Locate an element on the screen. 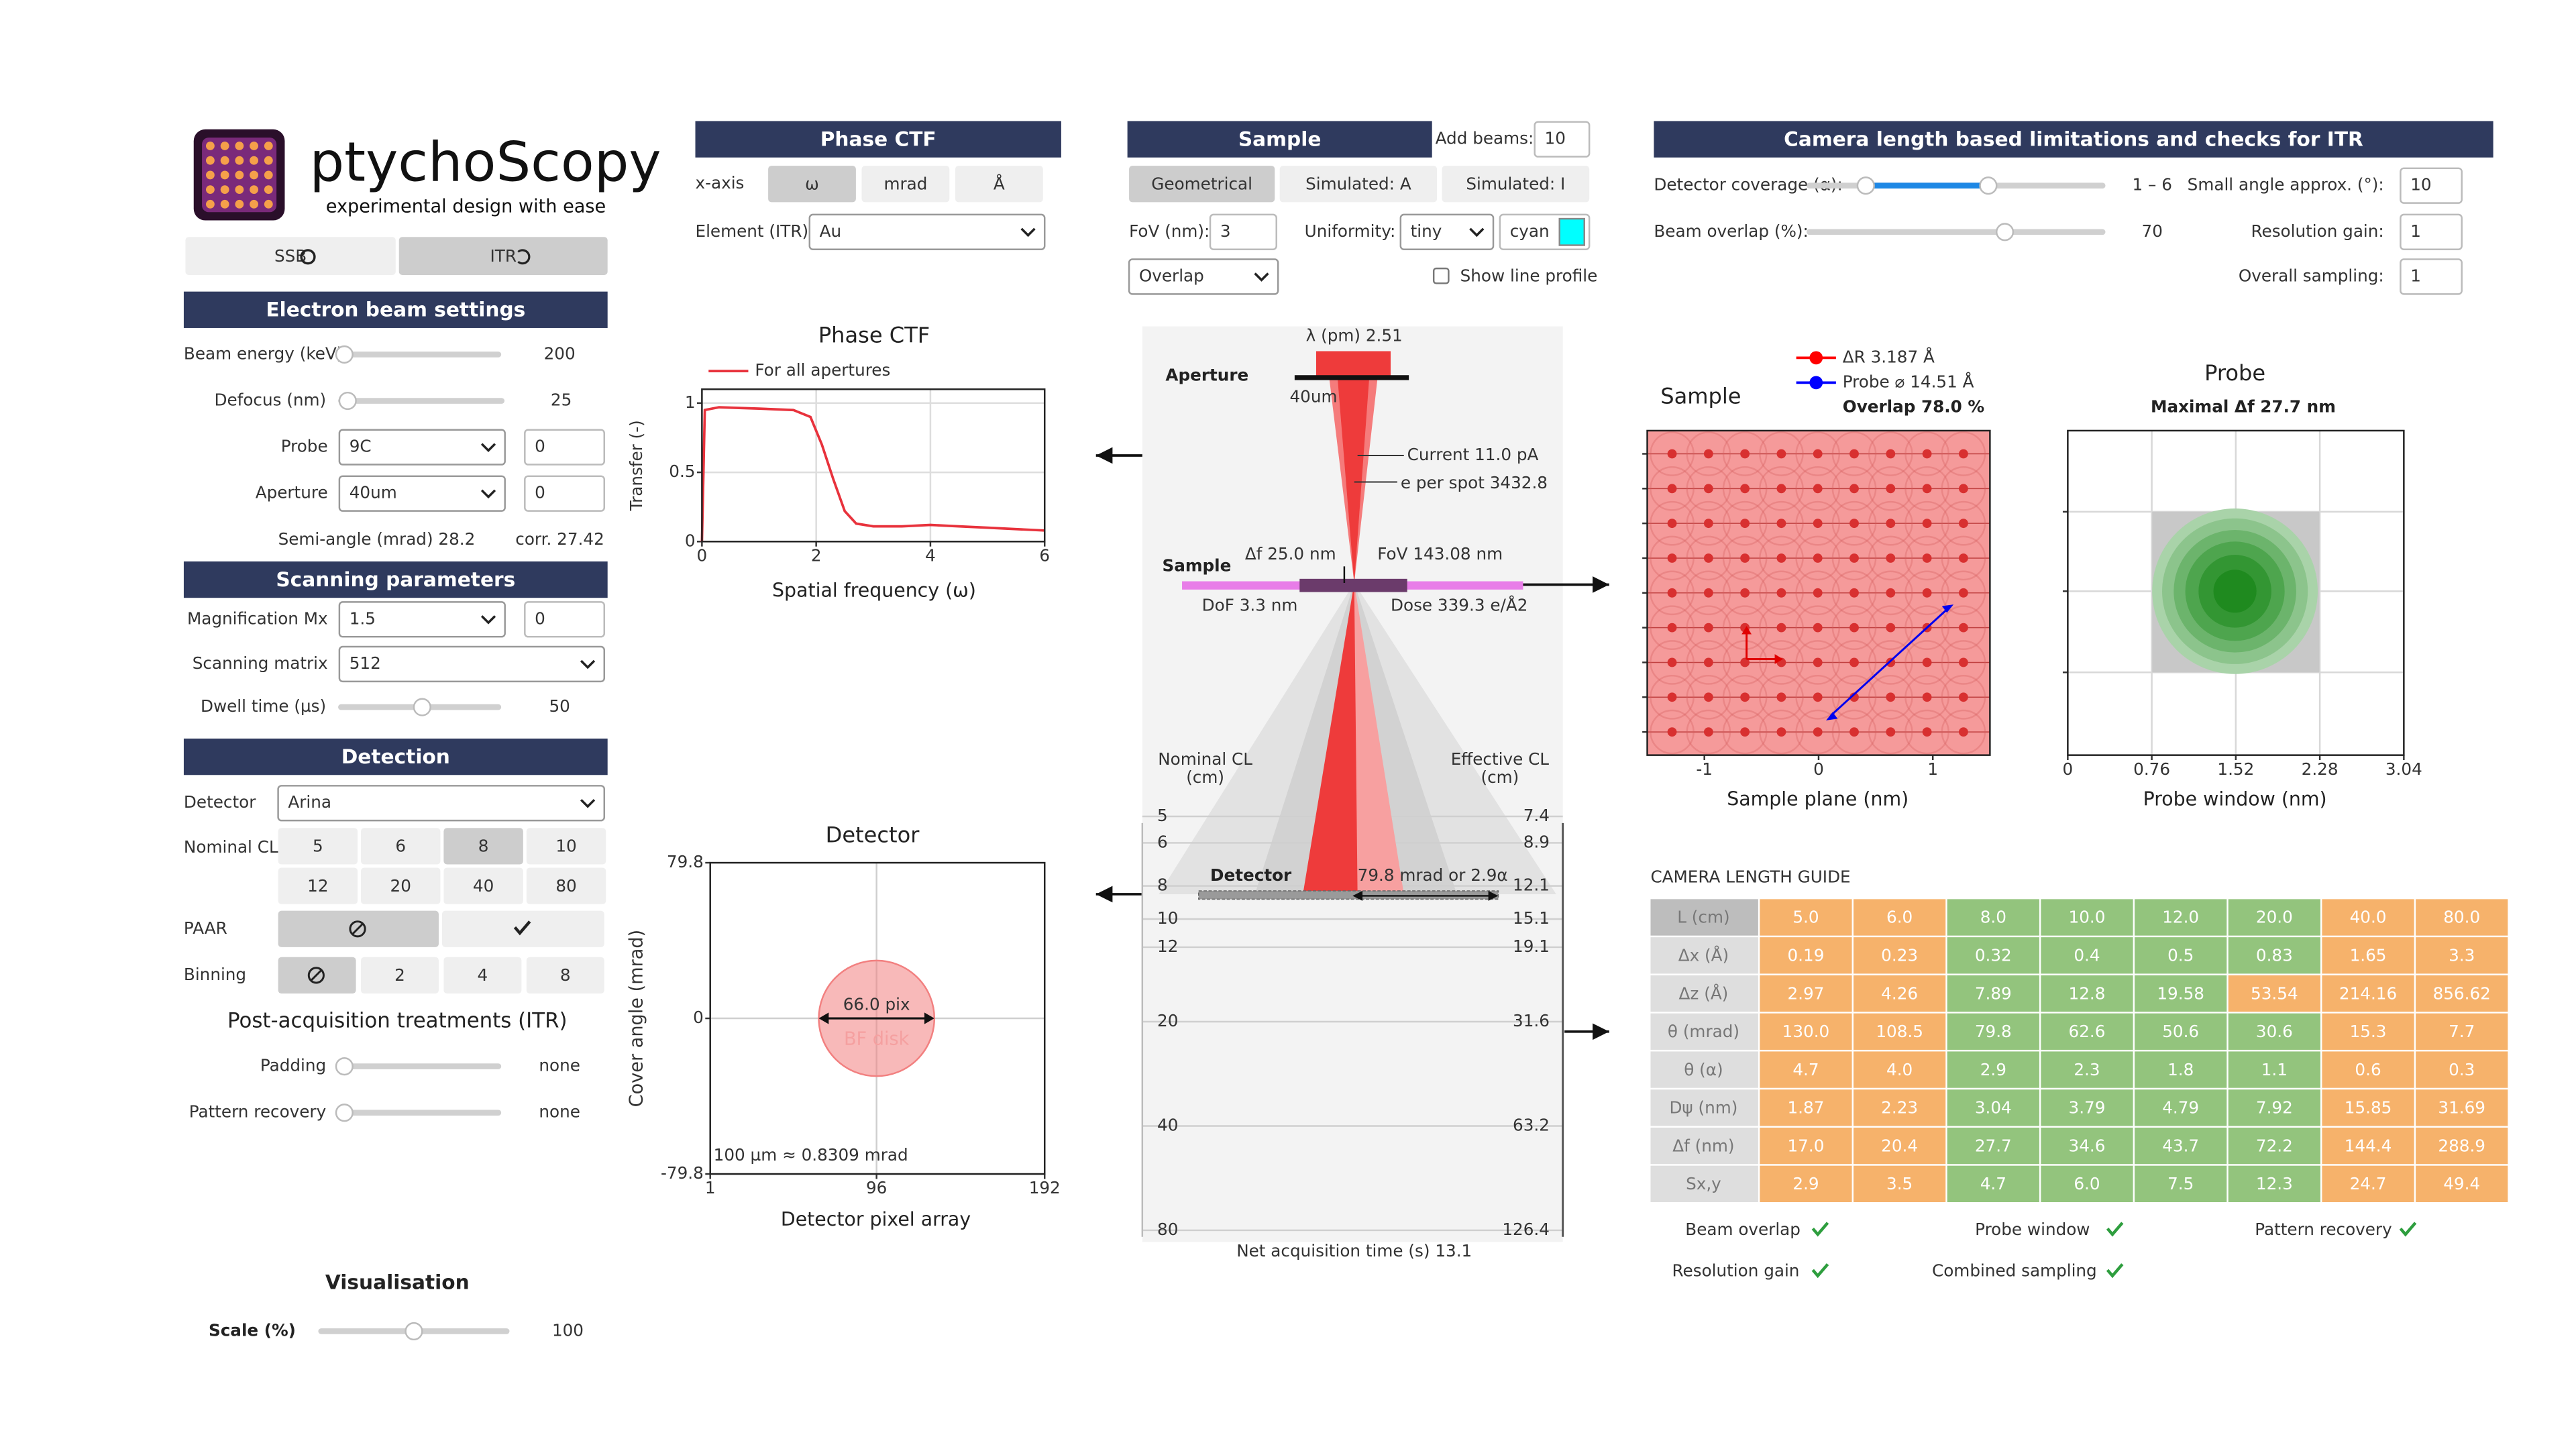 The width and height of the screenshot is (2576, 1449). chart-title: Probe is located at coordinates (2234, 373).